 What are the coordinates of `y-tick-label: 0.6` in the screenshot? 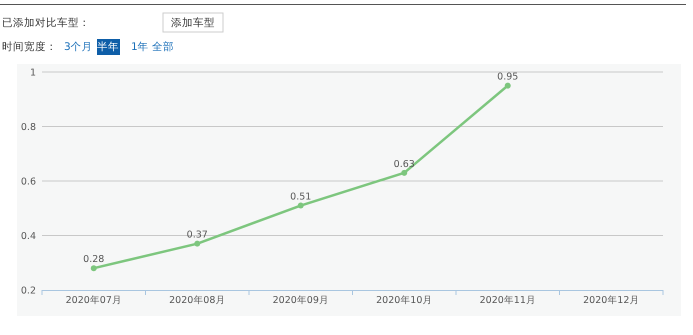 It's located at (28, 182).